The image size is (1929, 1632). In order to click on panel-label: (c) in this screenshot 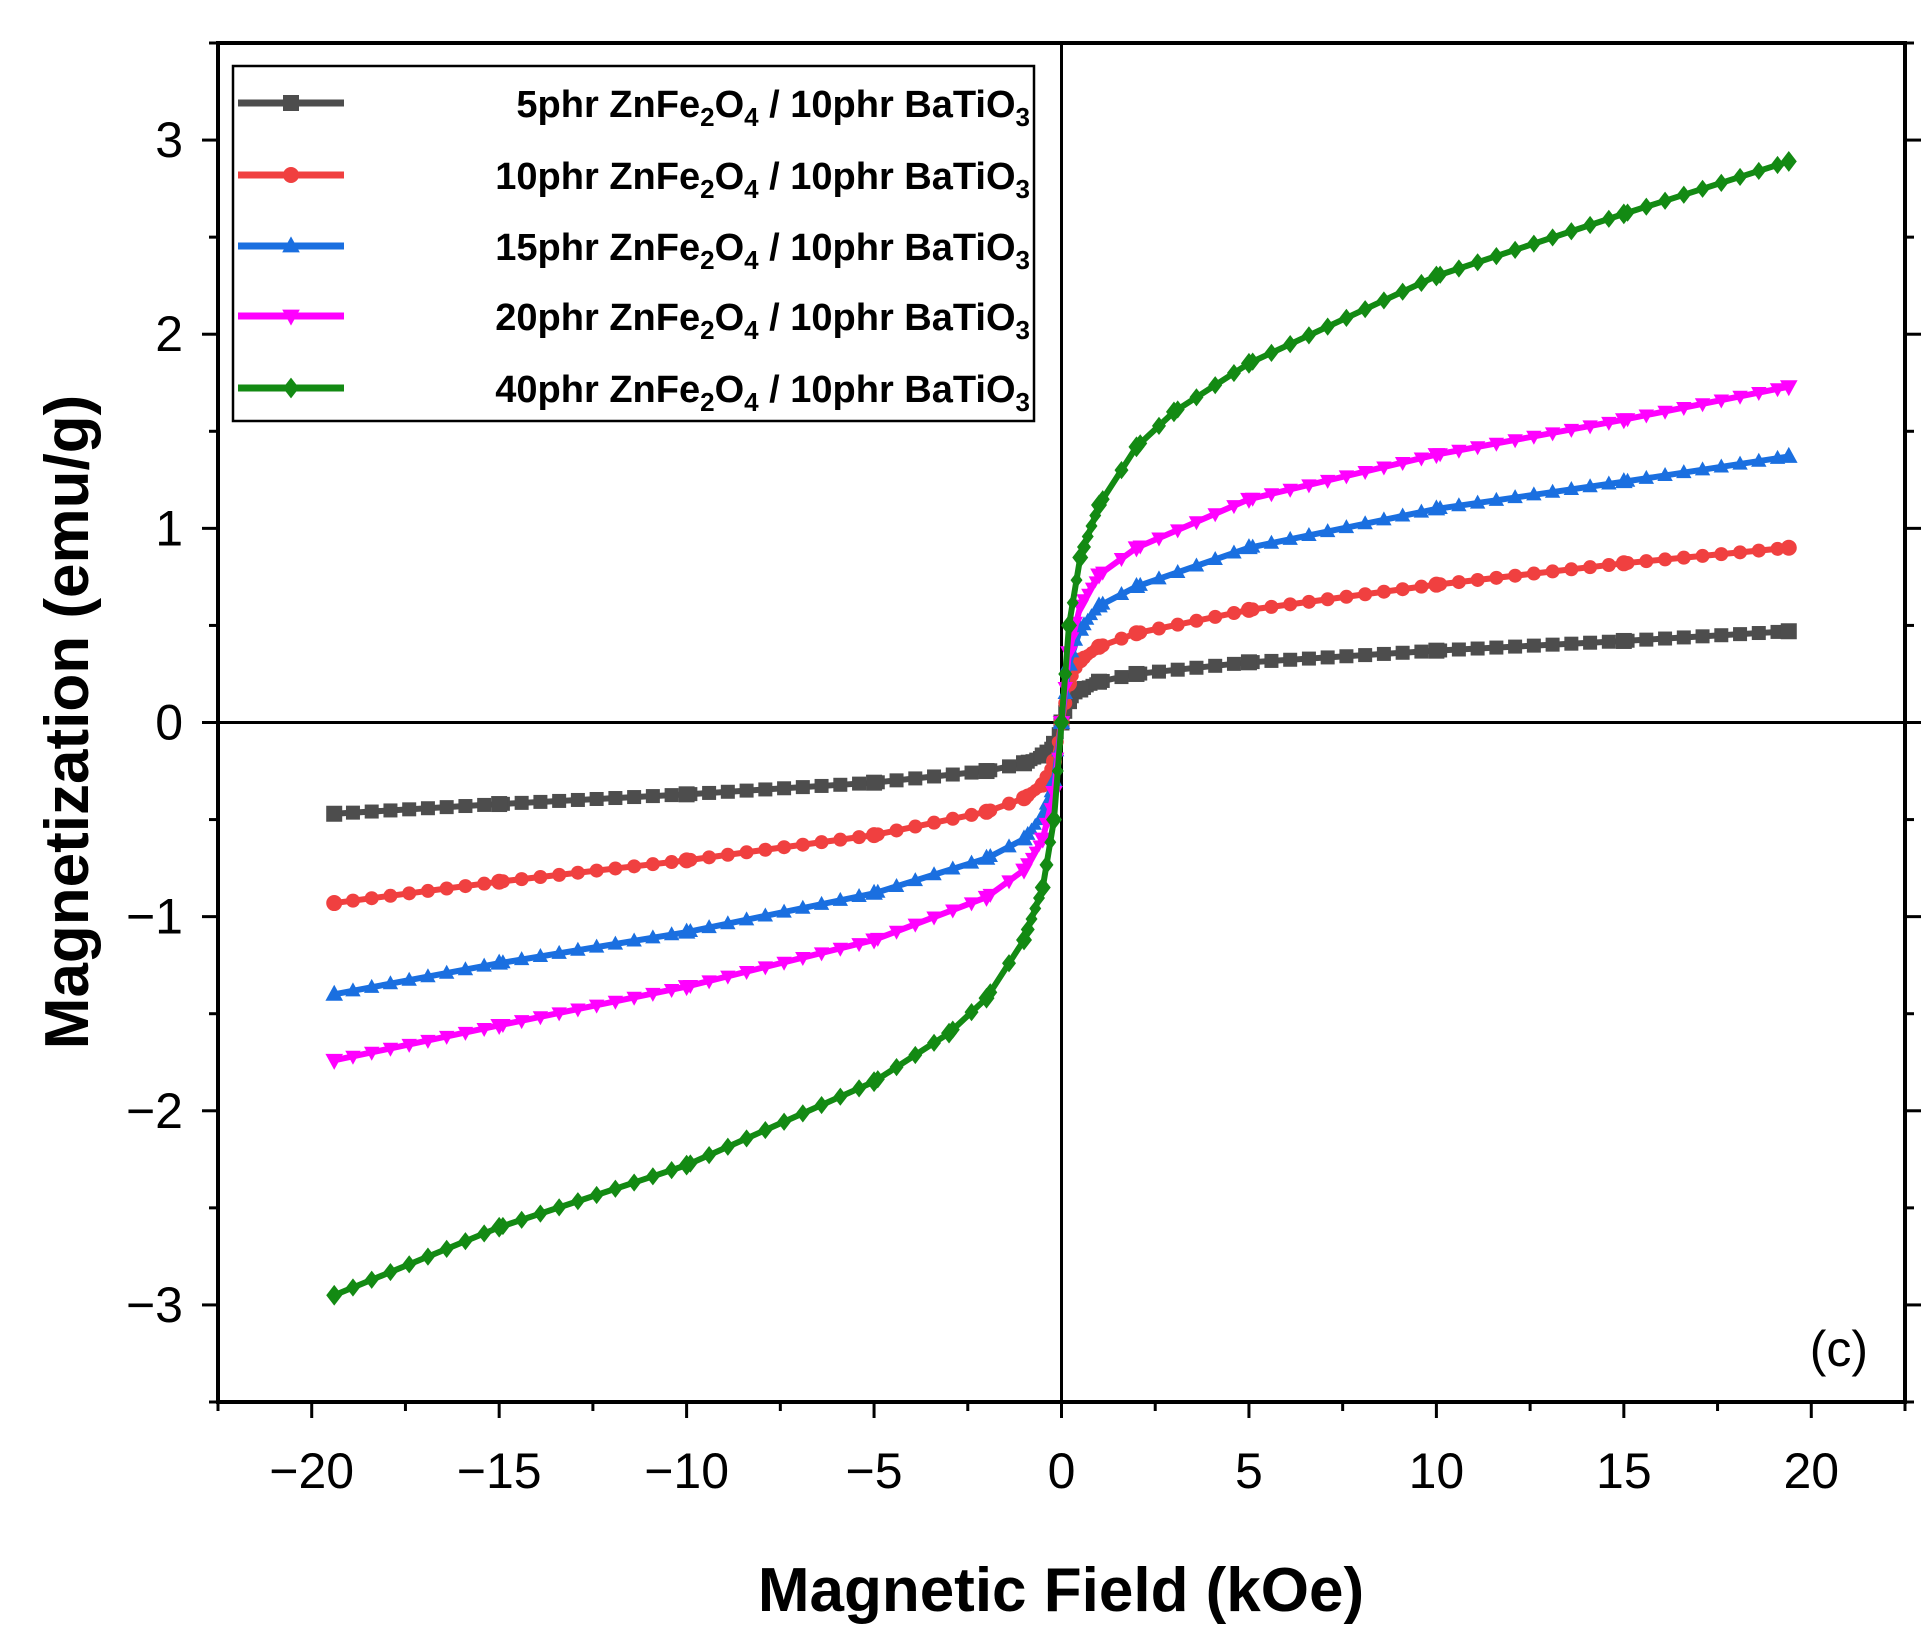, I will do `click(1839, 1349)`.